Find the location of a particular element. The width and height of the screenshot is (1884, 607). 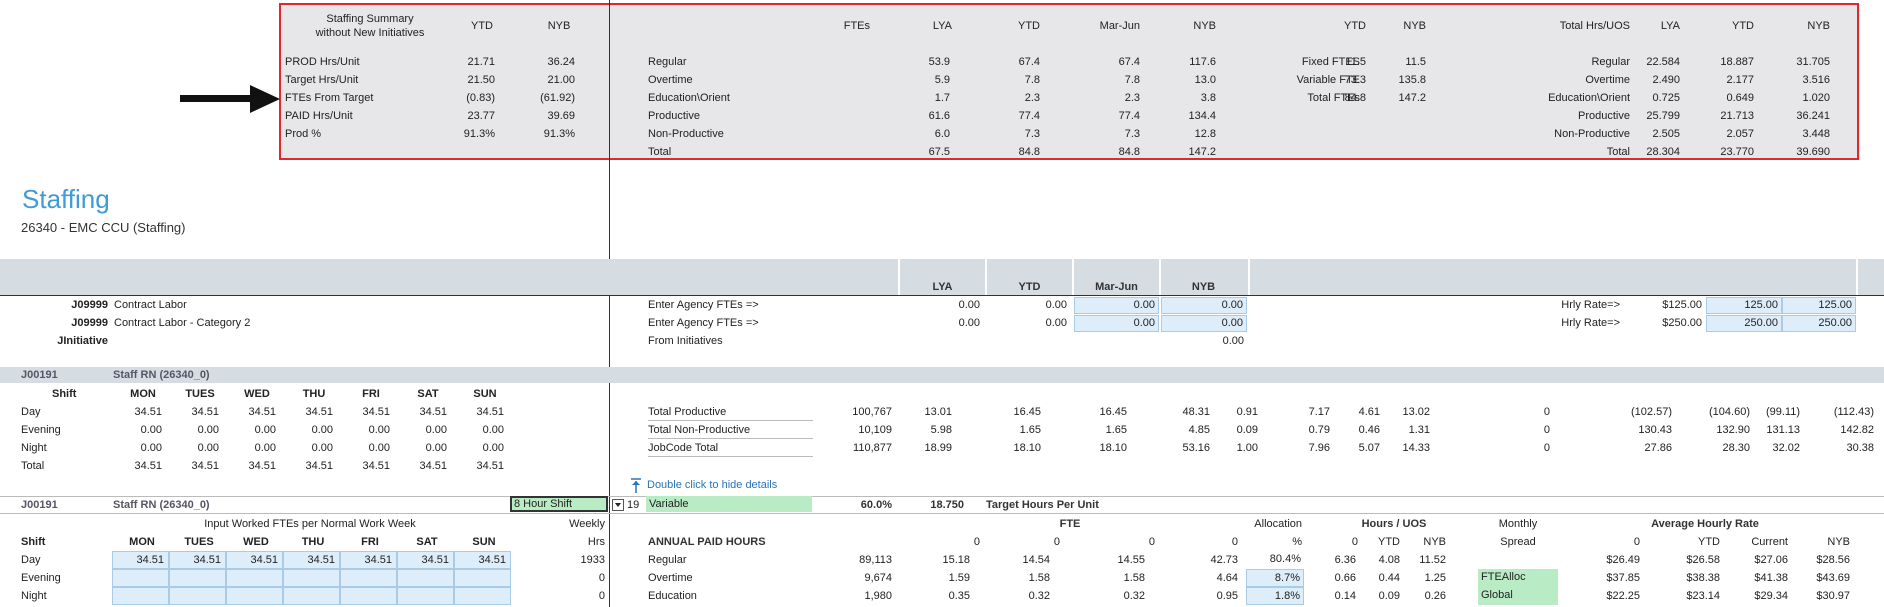

band-bottom-rule is located at coordinates (942, 295).